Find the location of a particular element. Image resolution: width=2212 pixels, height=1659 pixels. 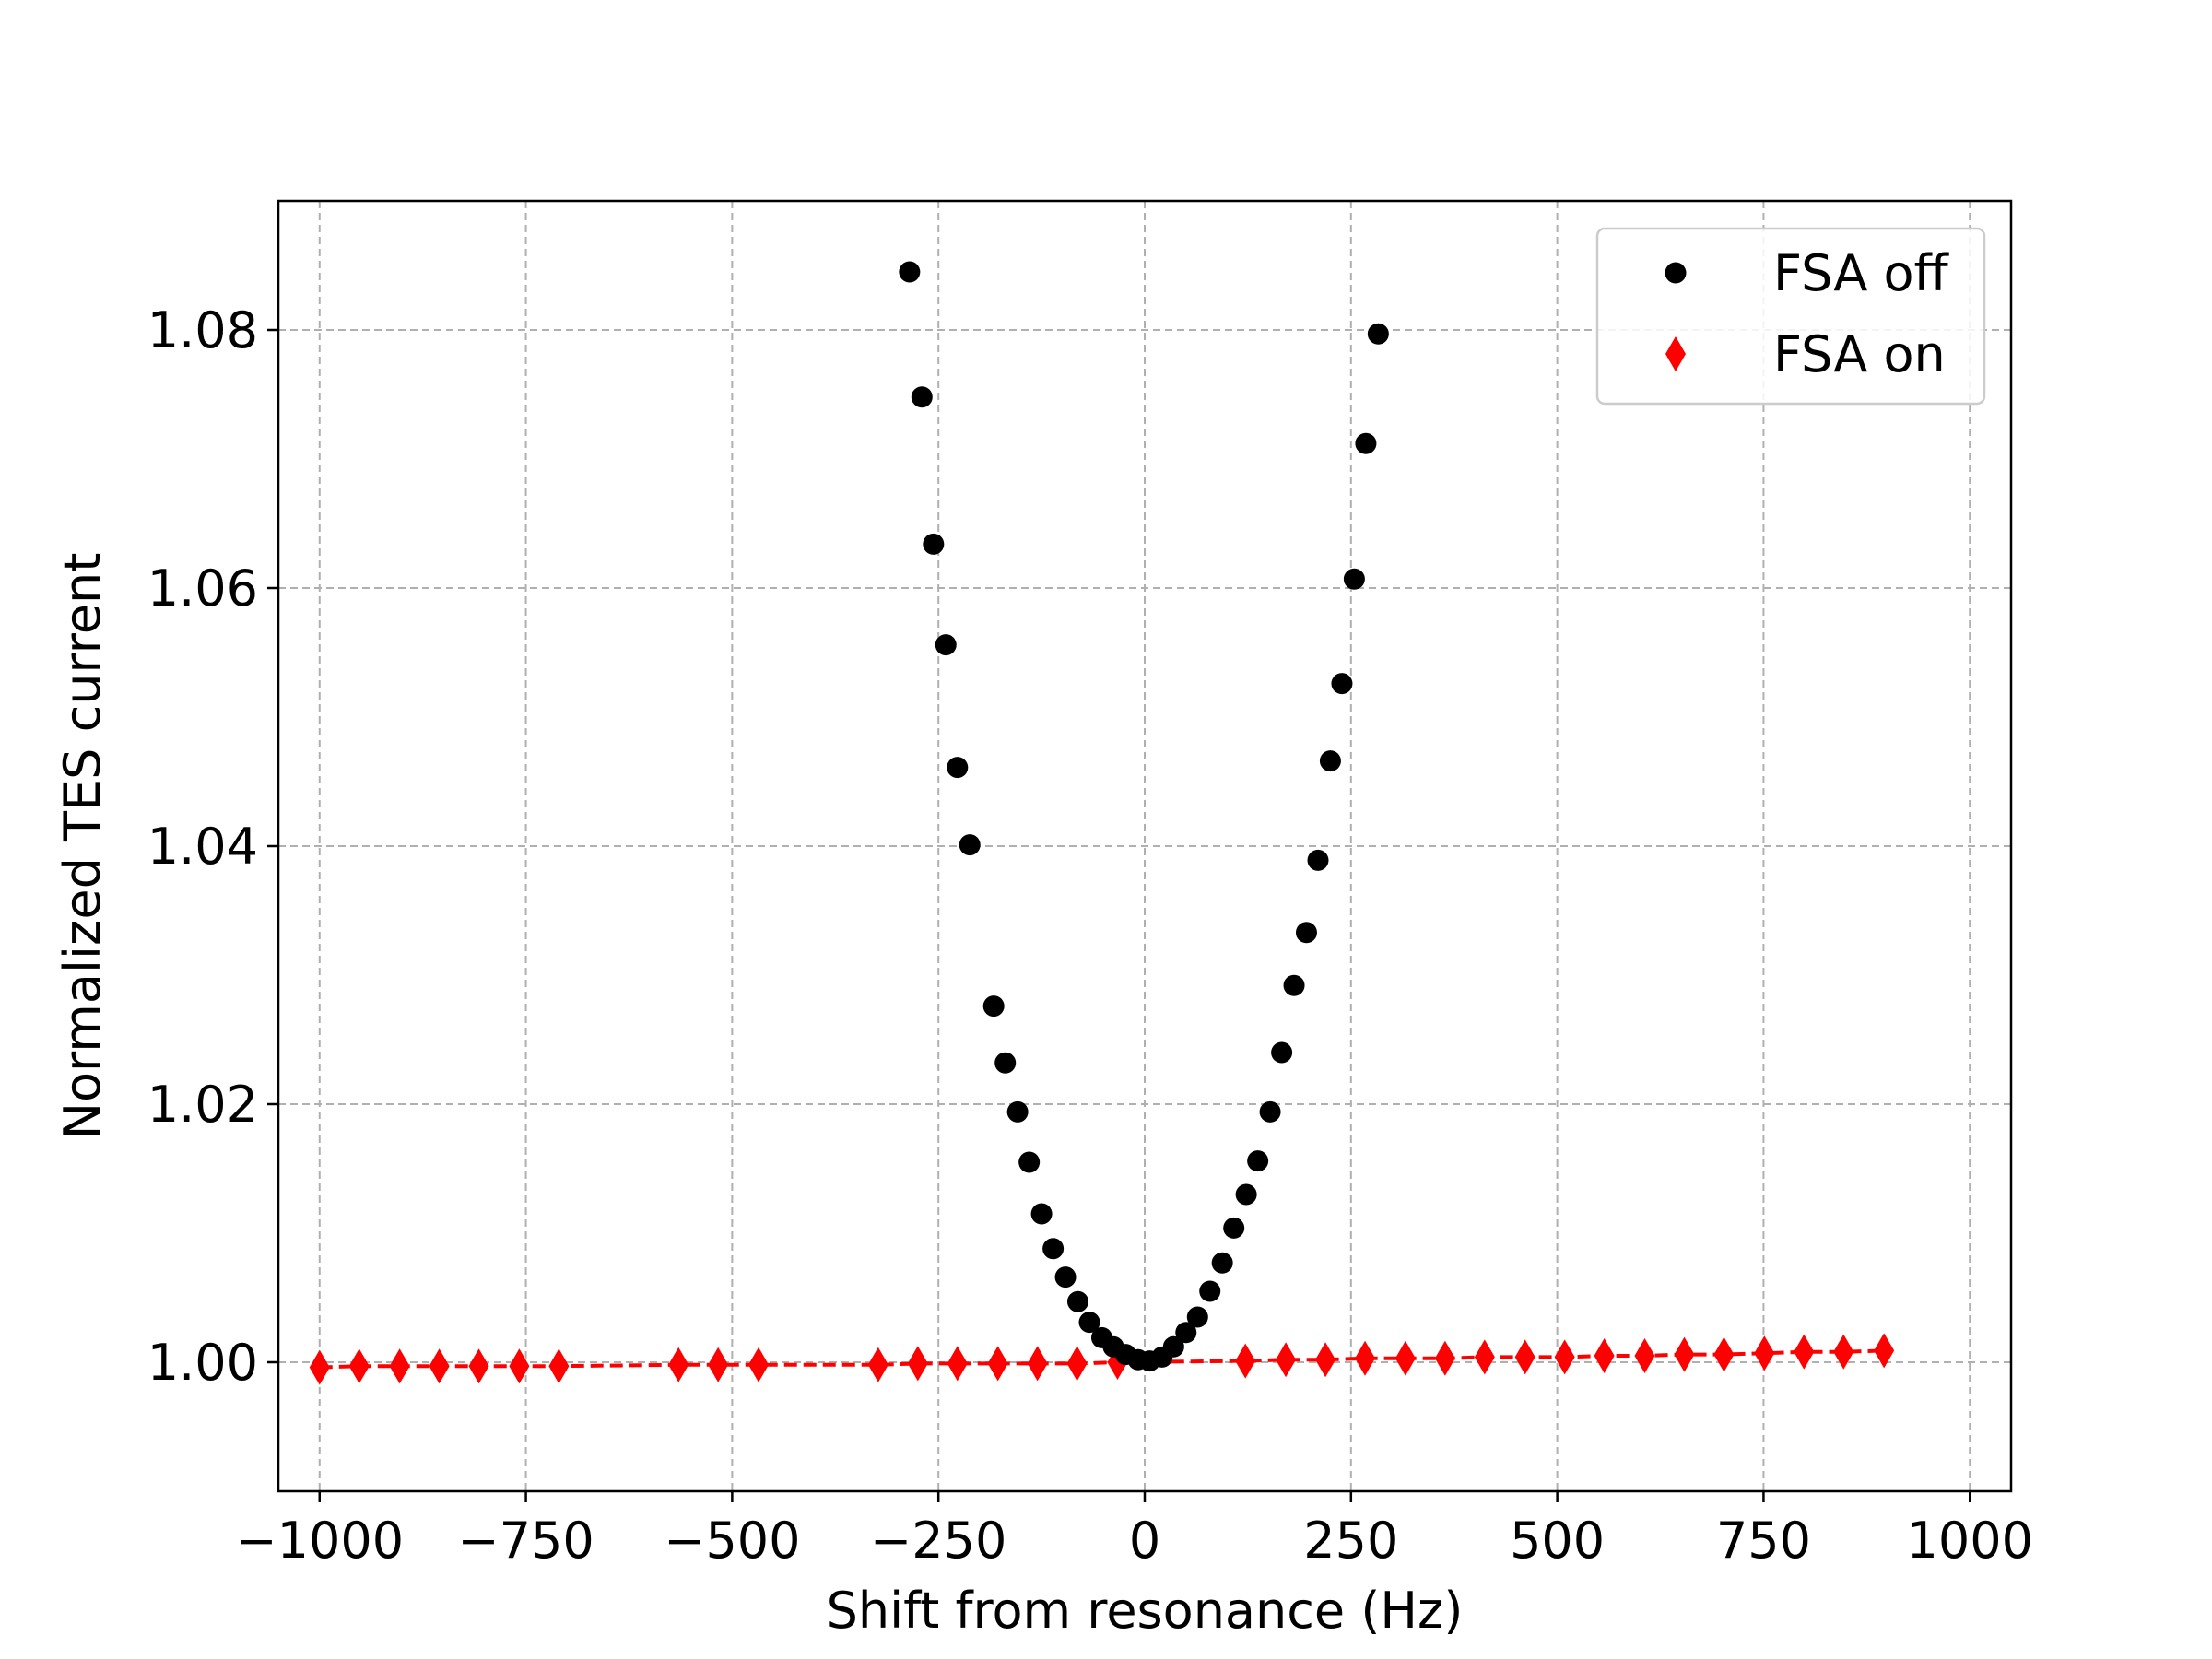

y-axis: 1.00 1.02 1.04 1.06 1.08 is located at coordinates (212, 846).